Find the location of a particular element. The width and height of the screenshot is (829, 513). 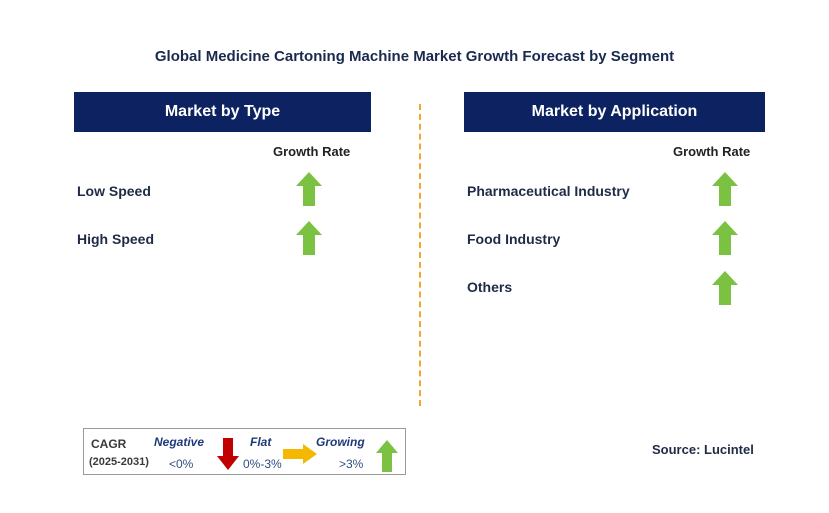

flat-arrow-icon is located at coordinates (300, 454).